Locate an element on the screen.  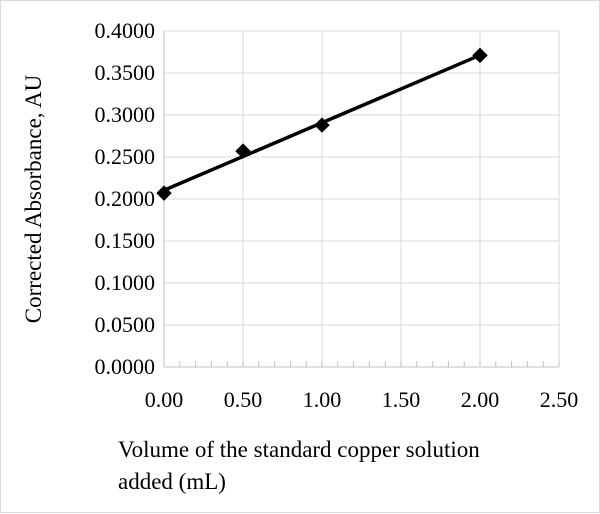
x-tick-label: 2.50 is located at coordinates (559, 399).